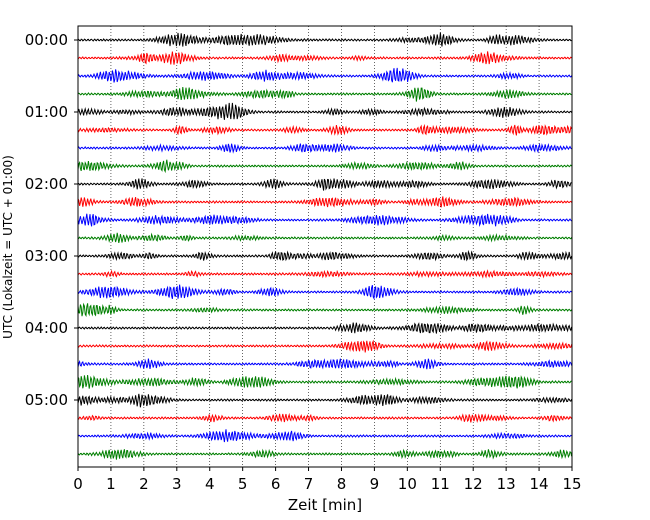 This screenshot has height=520, width=650. Describe the element at coordinates (177, 484) in the screenshot. I see `x-tick-label: 3` at that location.